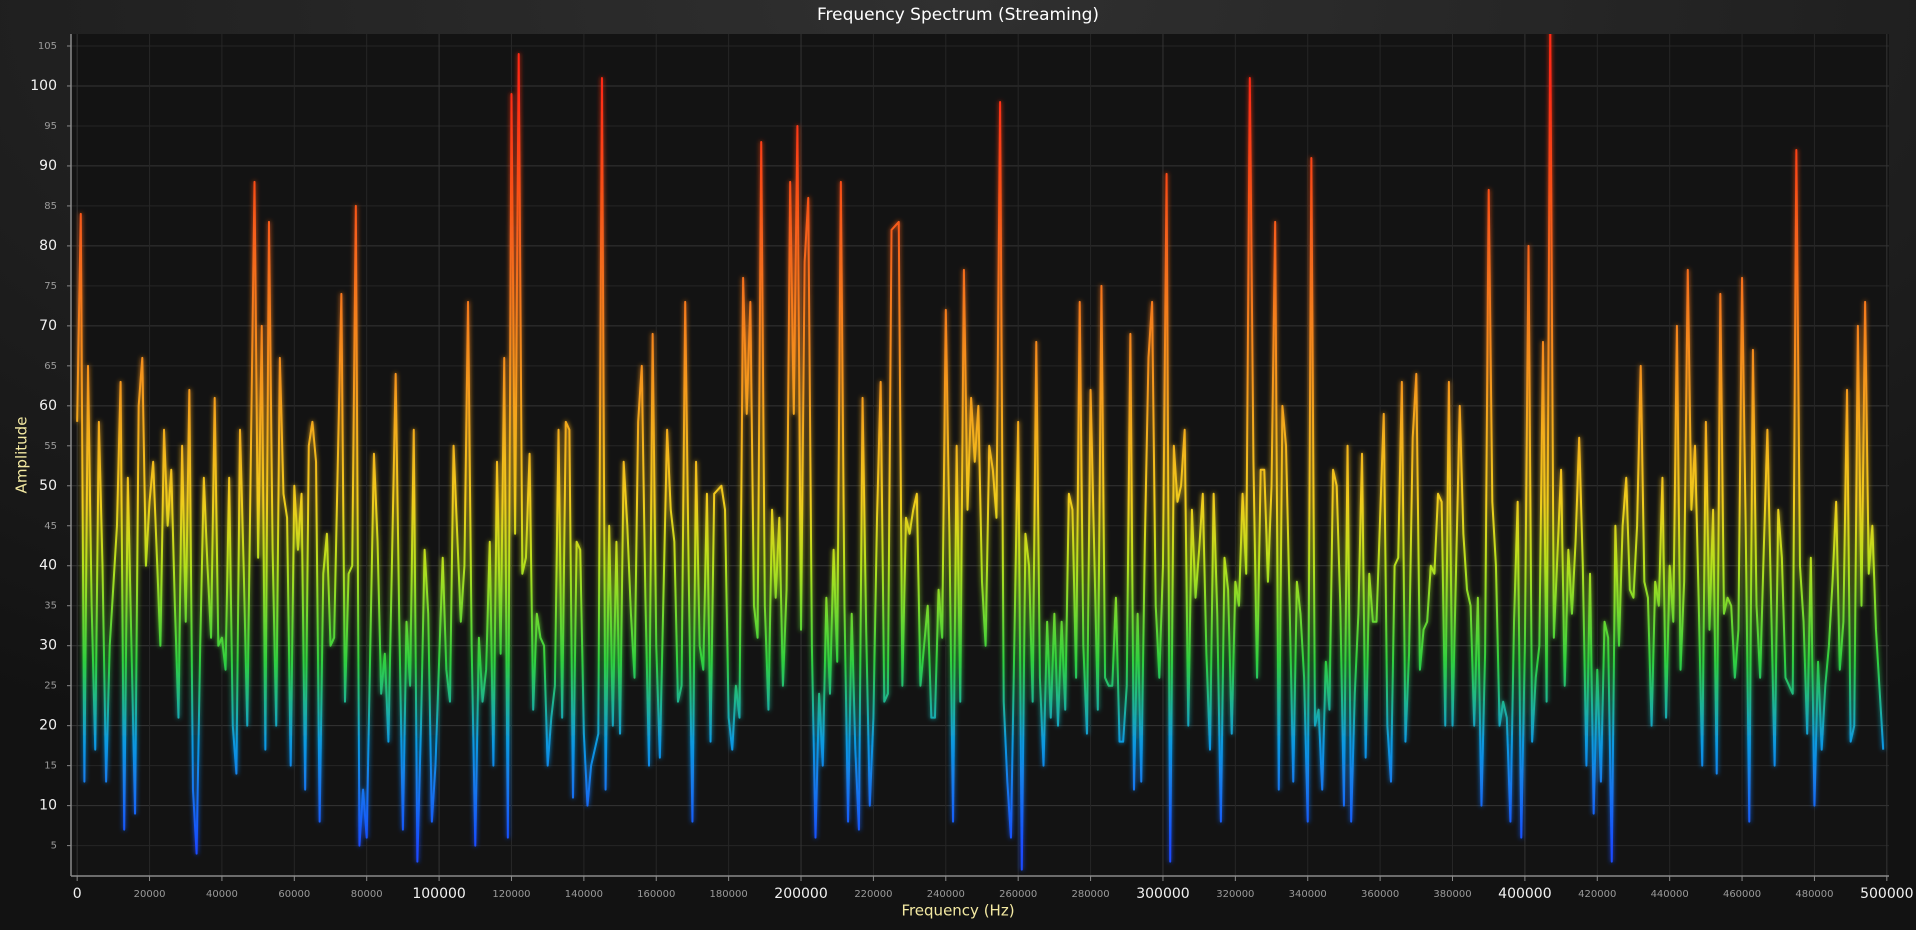  Describe the element at coordinates (48, 246) in the screenshot. I see `y-tick-label: 80` at that location.